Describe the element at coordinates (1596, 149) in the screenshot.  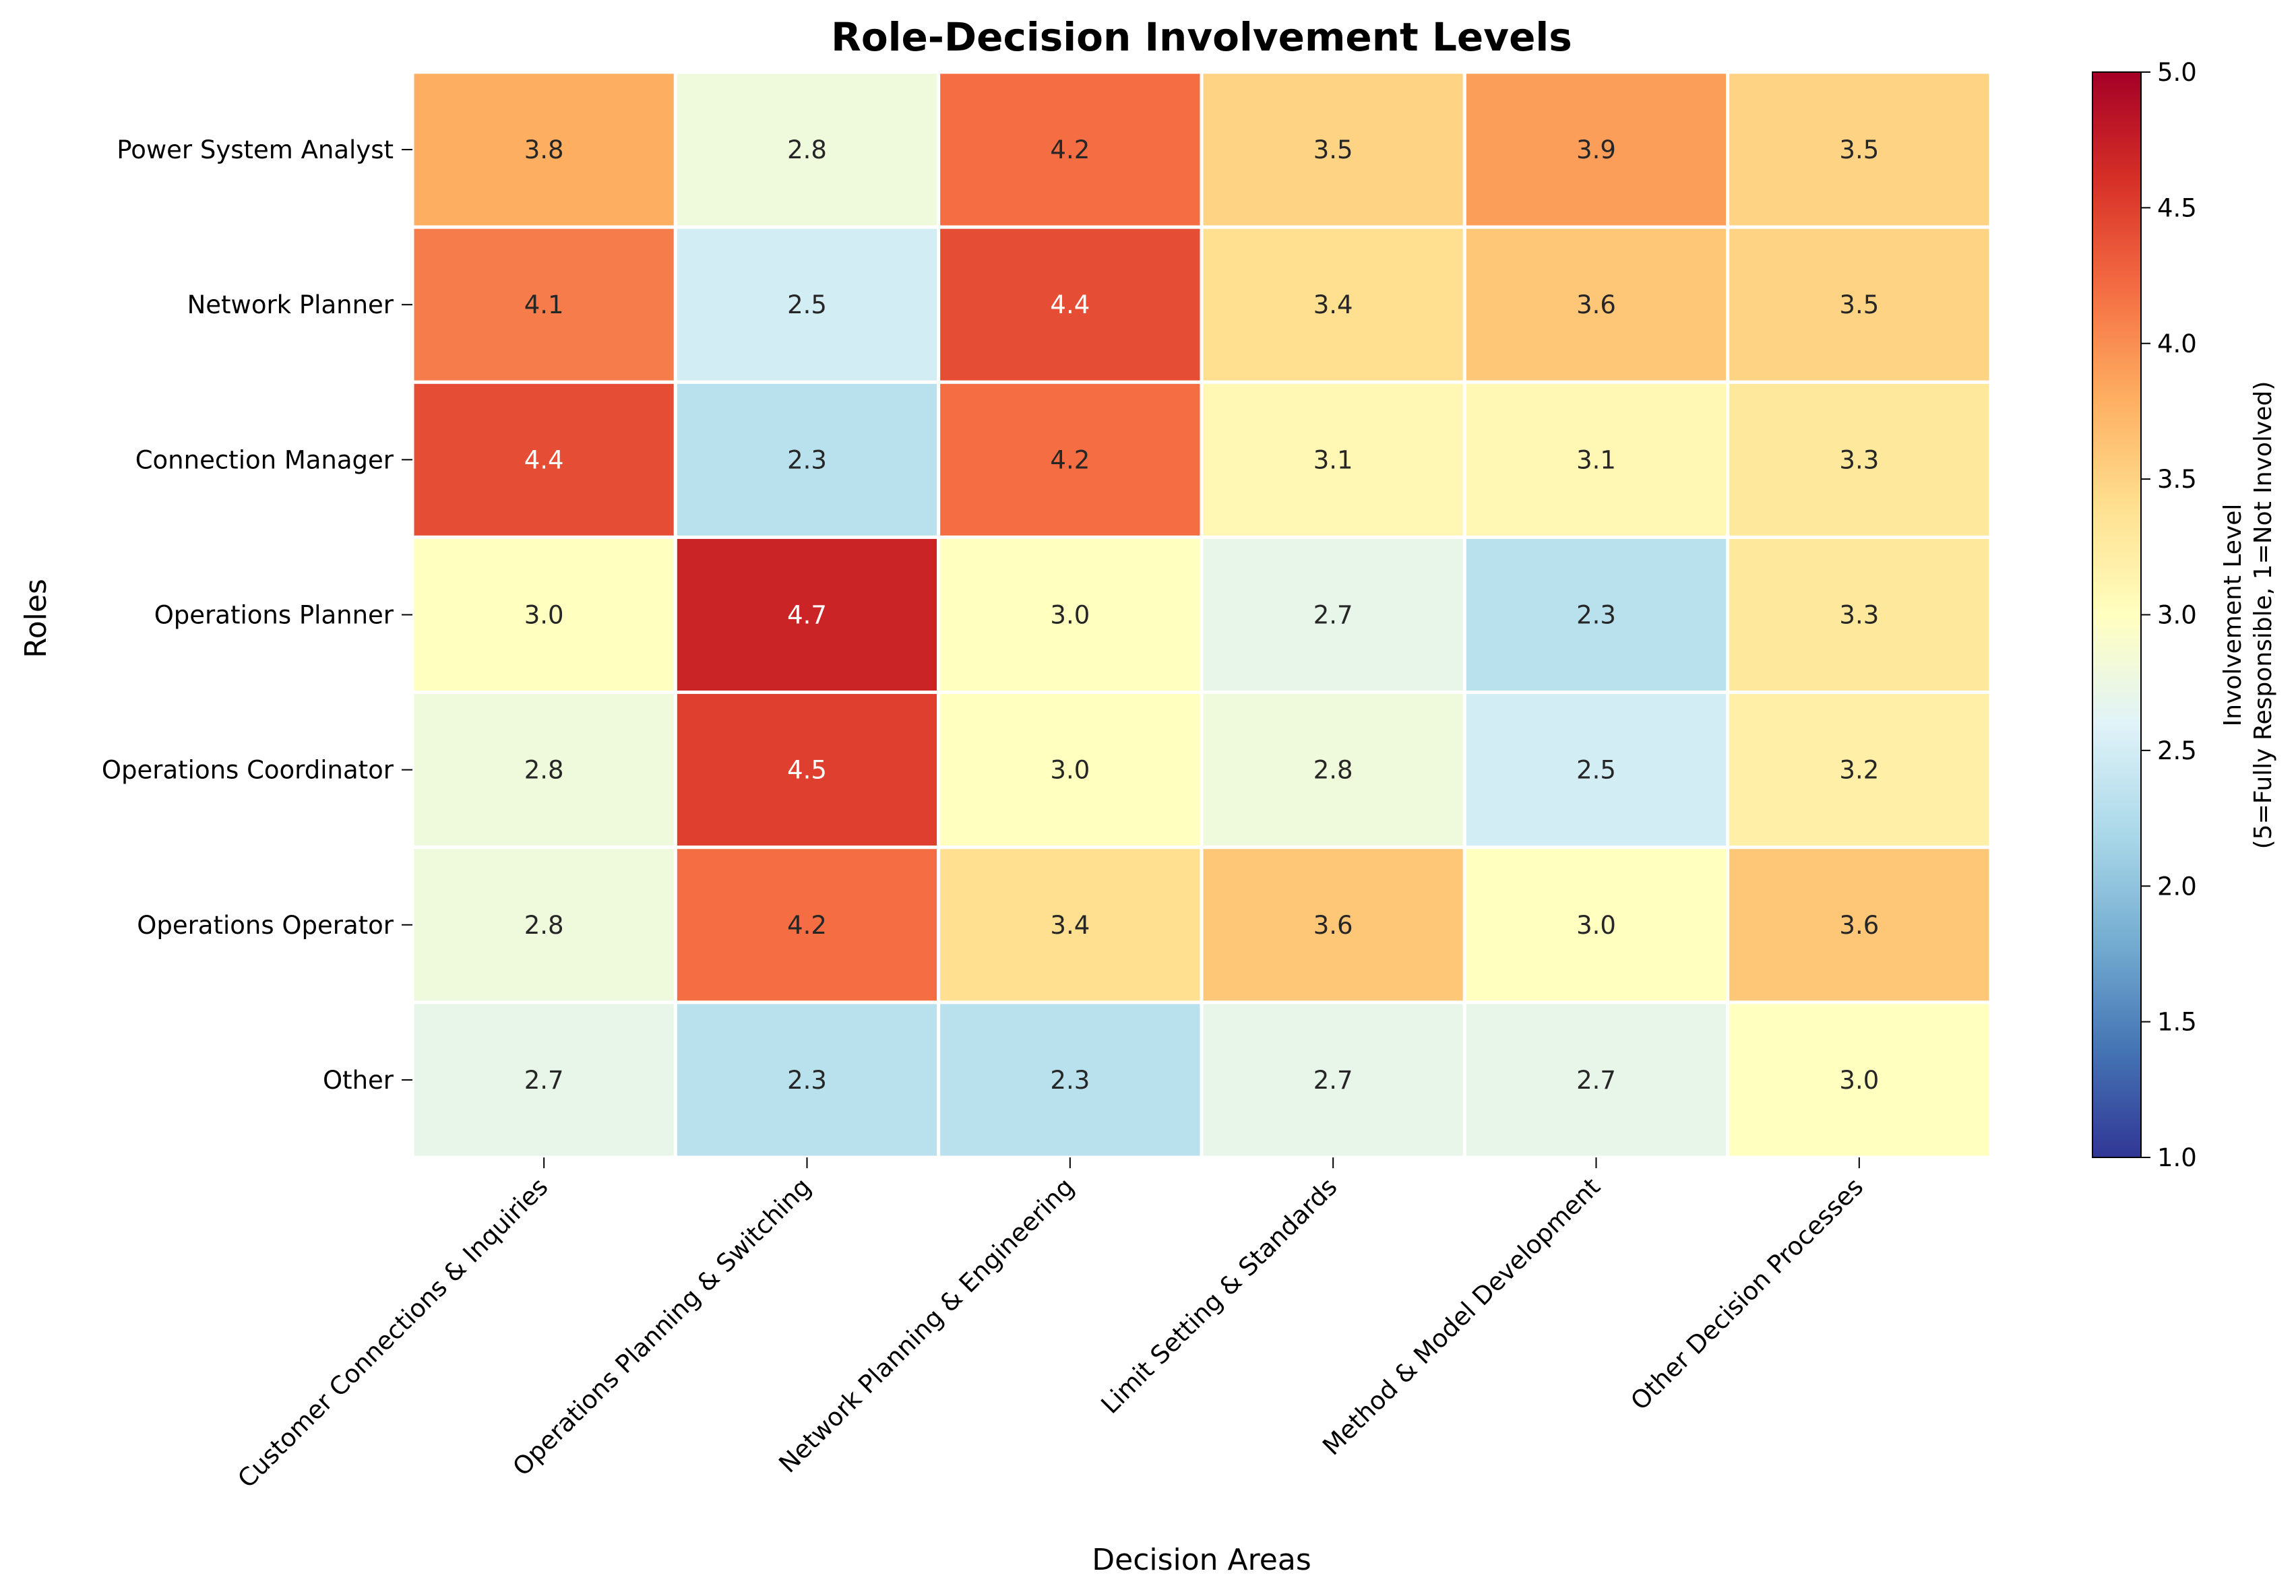
I see `cell-value-label: 3.9` at that location.